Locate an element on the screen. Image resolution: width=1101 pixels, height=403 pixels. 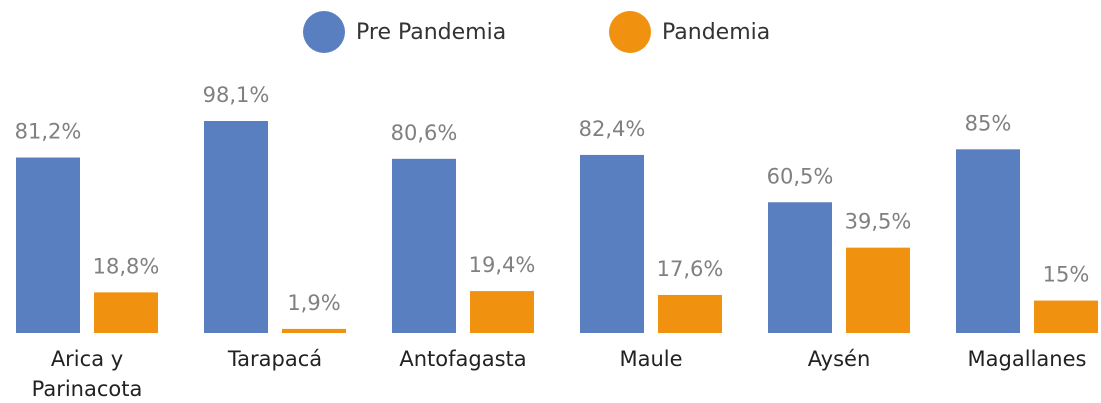
x-tick-label: Tarapacá is located at coordinates (275, 359).